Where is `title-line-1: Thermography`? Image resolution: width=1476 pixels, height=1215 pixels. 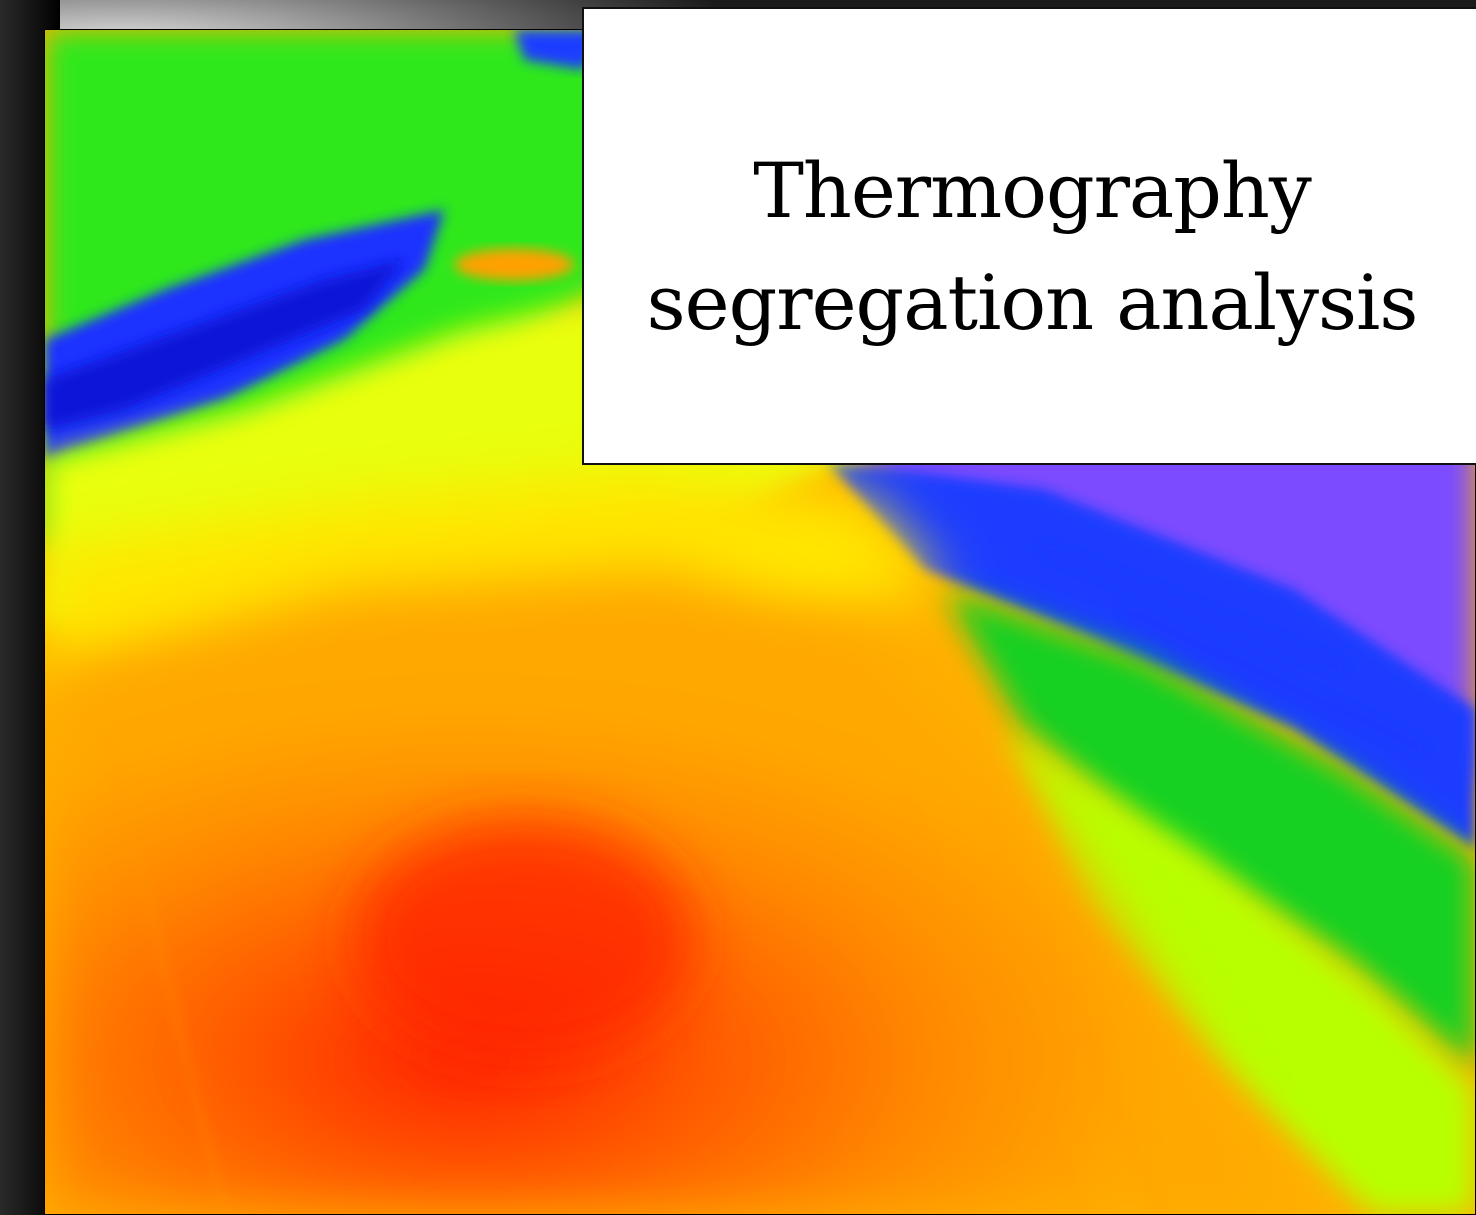
title-line-1: Thermography is located at coordinates (1032, 190).